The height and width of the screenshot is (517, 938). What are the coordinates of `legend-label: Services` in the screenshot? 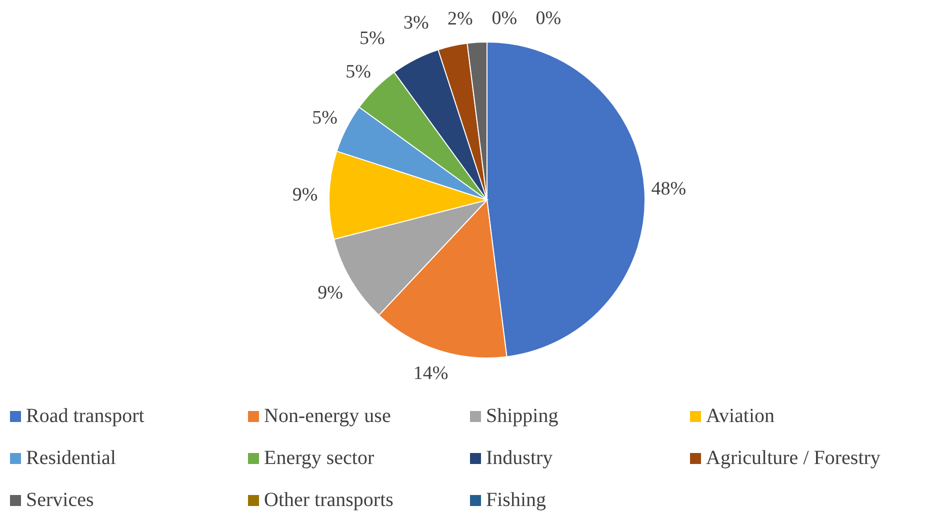 It's located at (60, 500).